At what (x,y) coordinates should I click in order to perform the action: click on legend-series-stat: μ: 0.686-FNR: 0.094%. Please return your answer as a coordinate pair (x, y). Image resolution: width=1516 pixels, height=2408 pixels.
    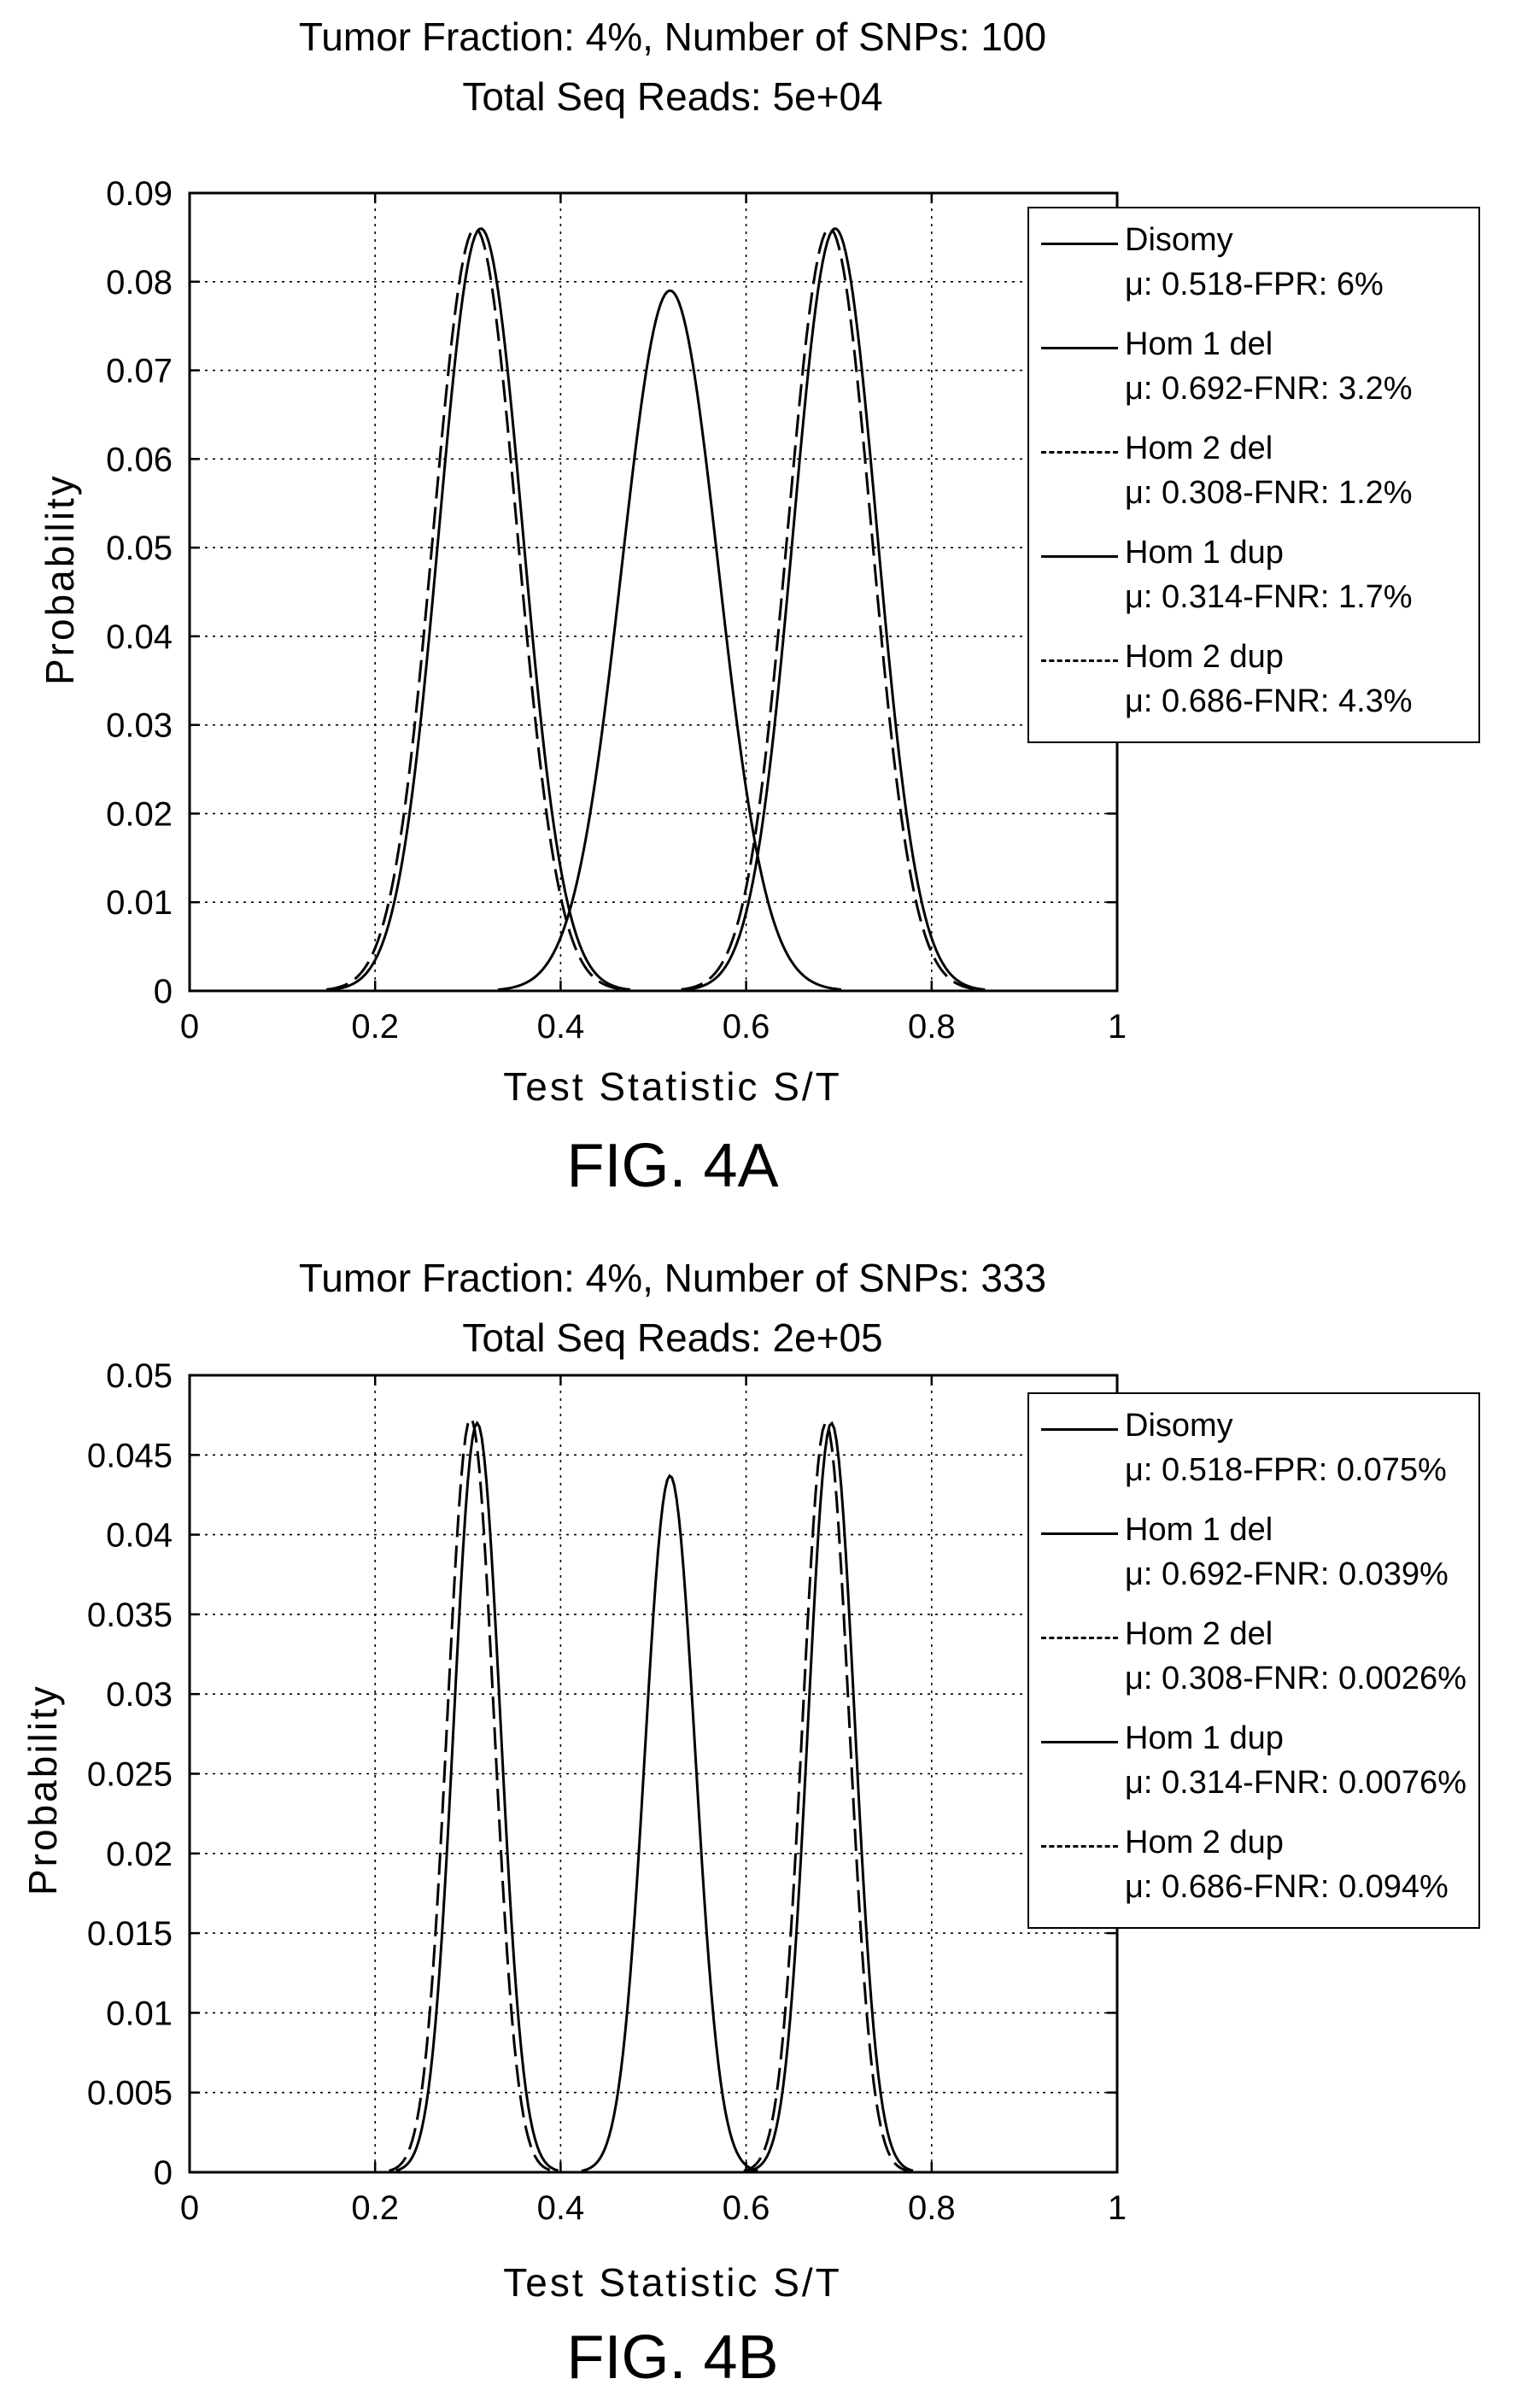
    Looking at the image, I should click on (1287, 1887).